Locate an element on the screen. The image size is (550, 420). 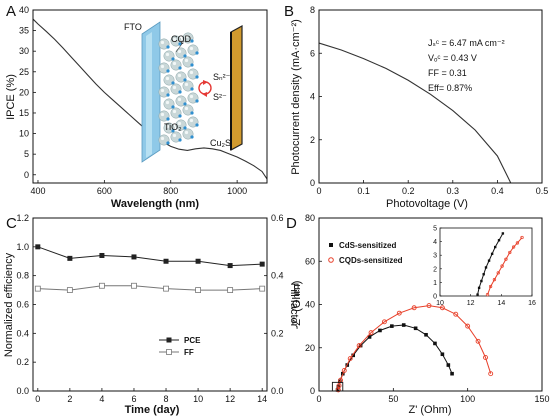
y-tick-label: 0.6 is located at coordinates (22, 305).